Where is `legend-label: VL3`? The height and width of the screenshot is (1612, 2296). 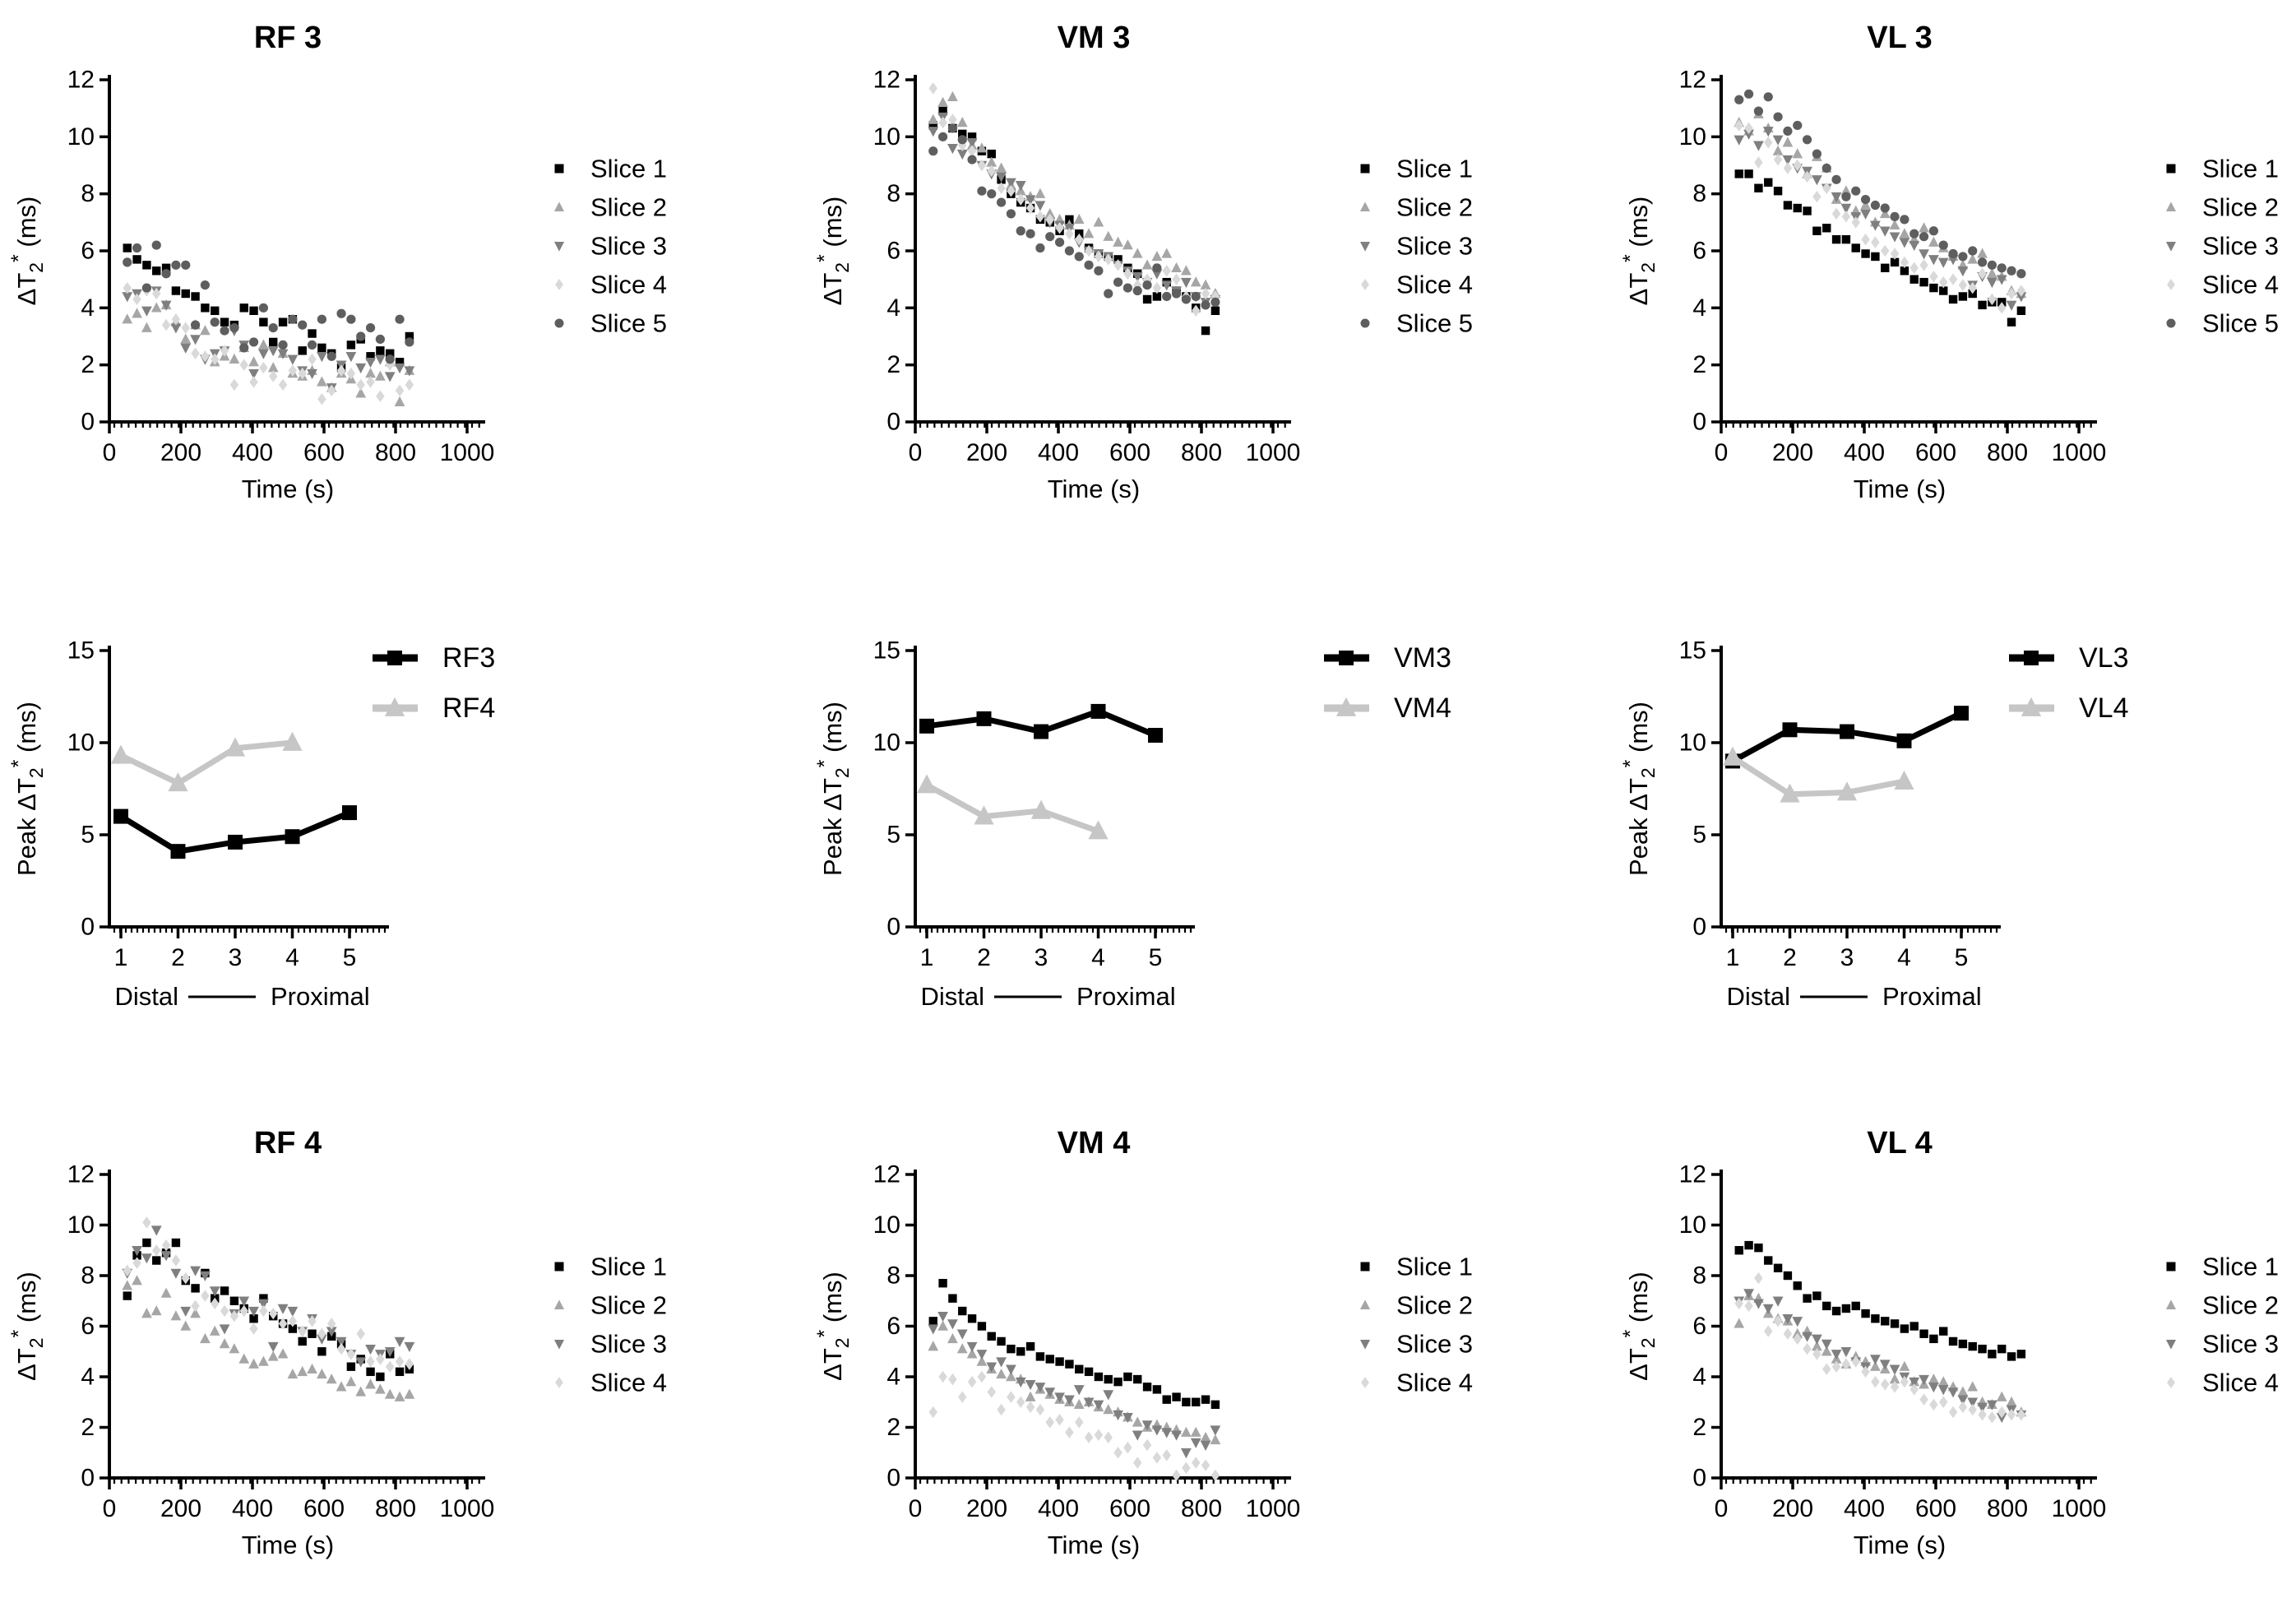
legend-label: VL3 is located at coordinates (2104, 658).